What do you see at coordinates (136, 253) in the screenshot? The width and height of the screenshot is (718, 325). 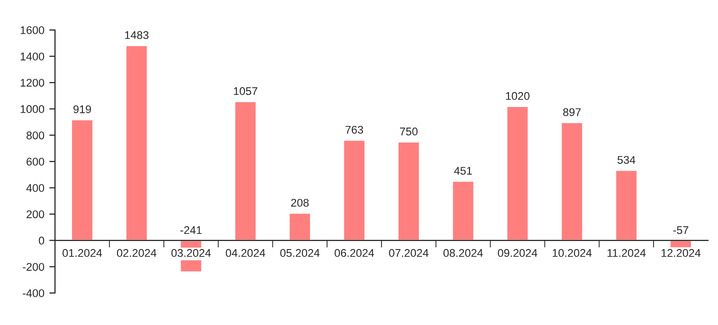 I see `x-tick-label: 02.2024` at bounding box center [136, 253].